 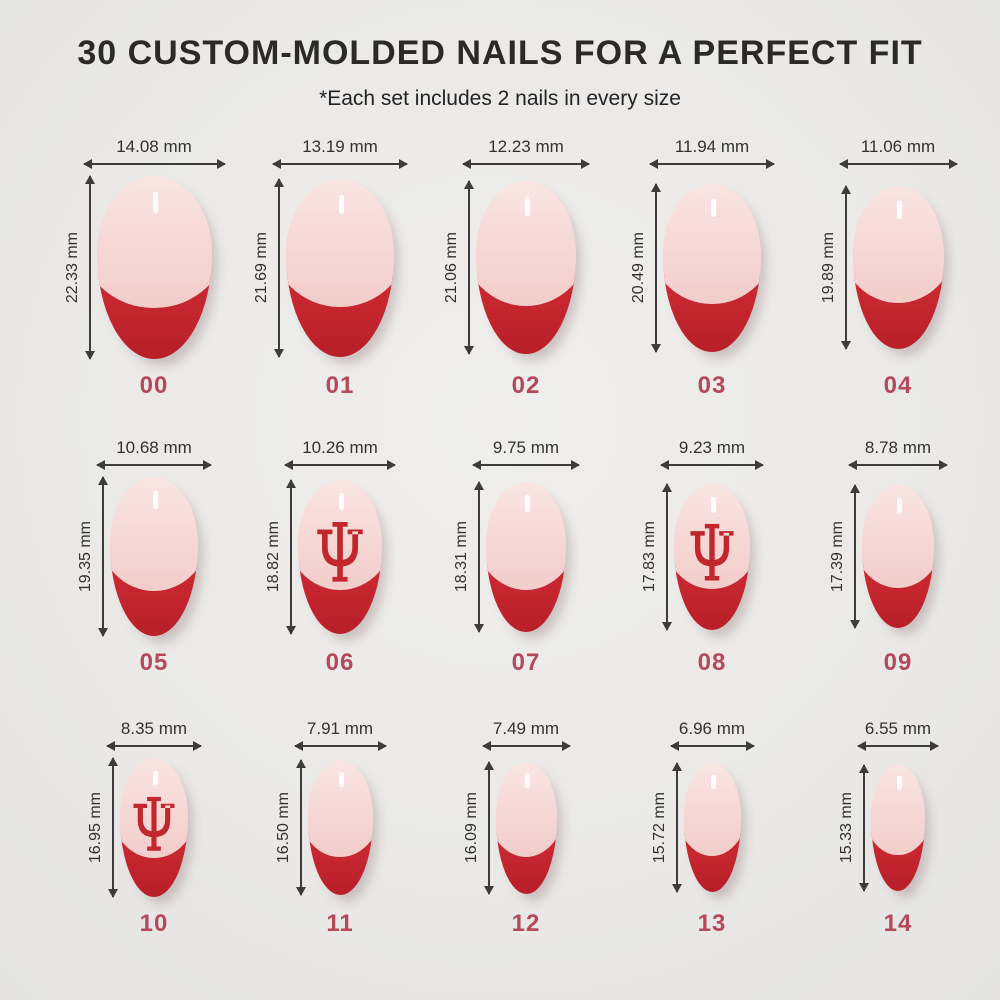 I want to click on height-dimension: 15.33 mm, so click(x=844, y=827).